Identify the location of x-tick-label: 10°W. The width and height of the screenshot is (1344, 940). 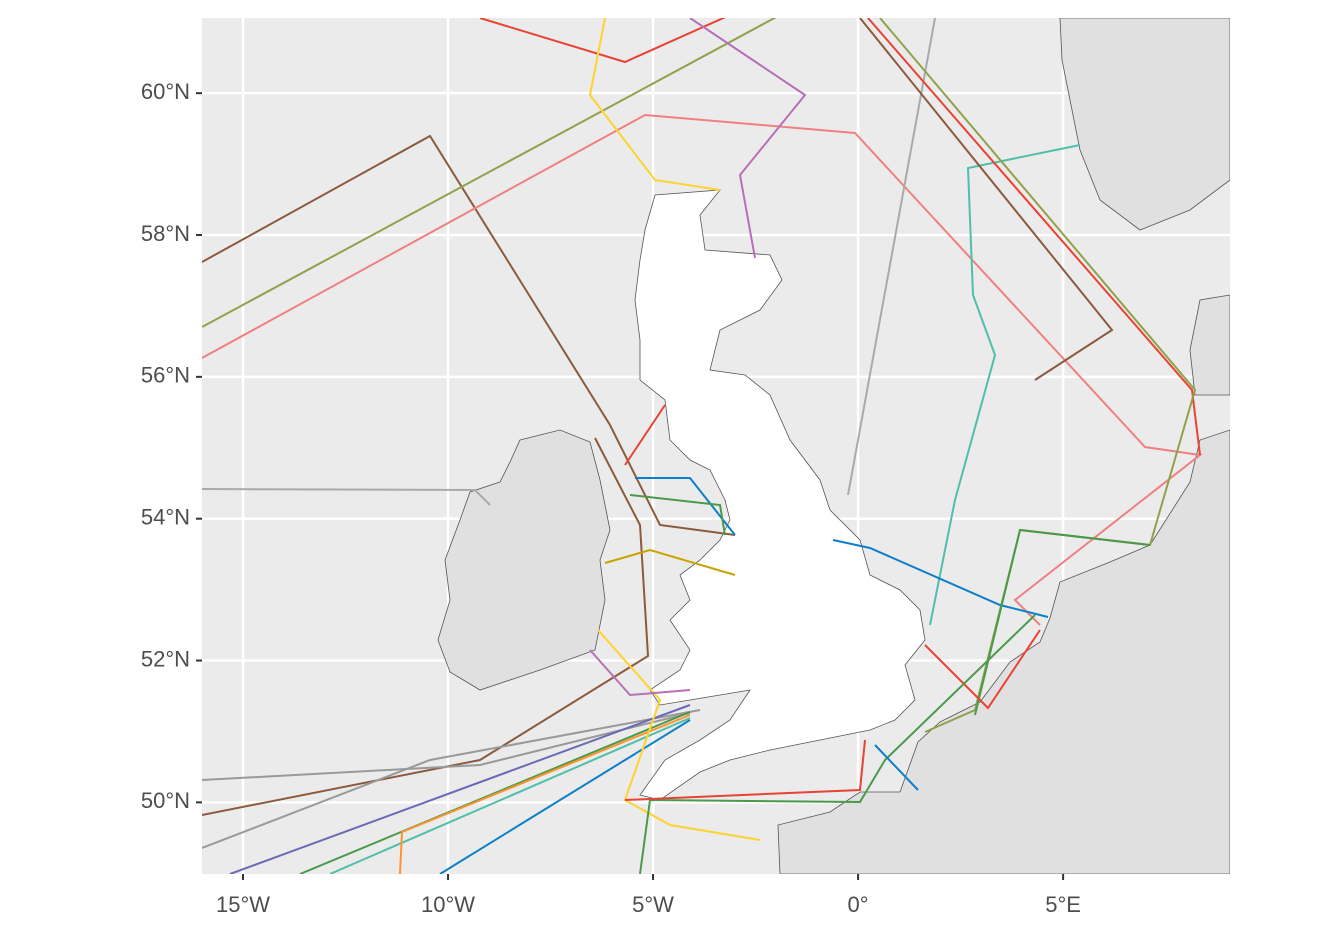
(448, 904).